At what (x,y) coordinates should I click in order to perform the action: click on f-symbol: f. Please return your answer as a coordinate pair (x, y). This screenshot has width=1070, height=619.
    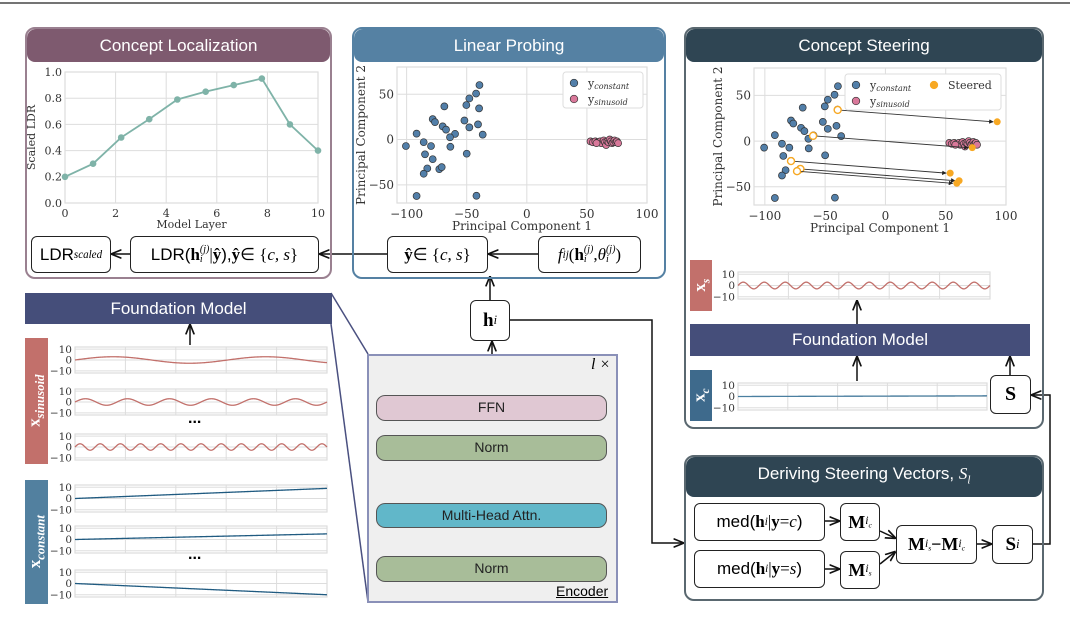
    Looking at the image, I should click on (560, 254).